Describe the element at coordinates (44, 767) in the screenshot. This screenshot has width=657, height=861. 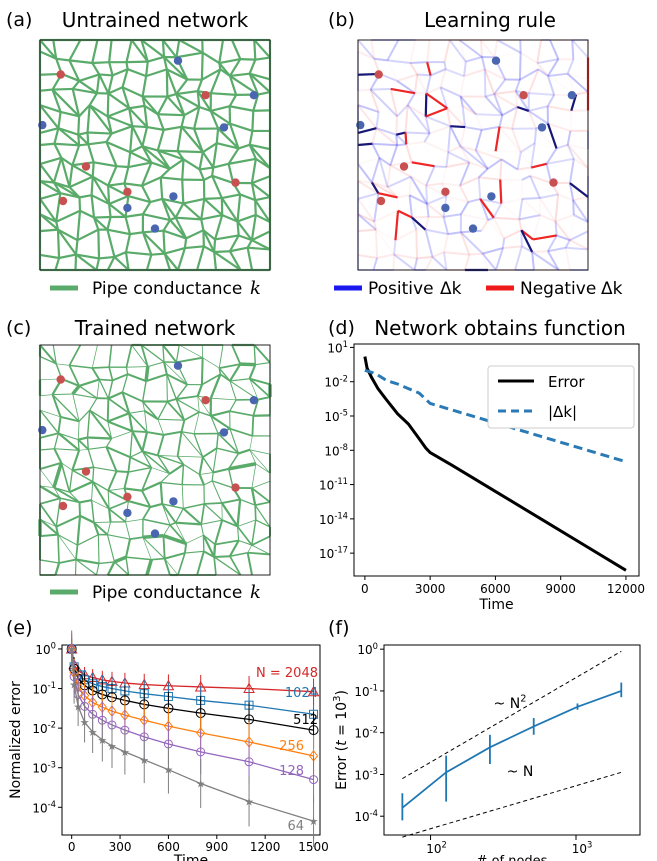
I see `chart-e-ytick-label: 10⁻³` at that location.